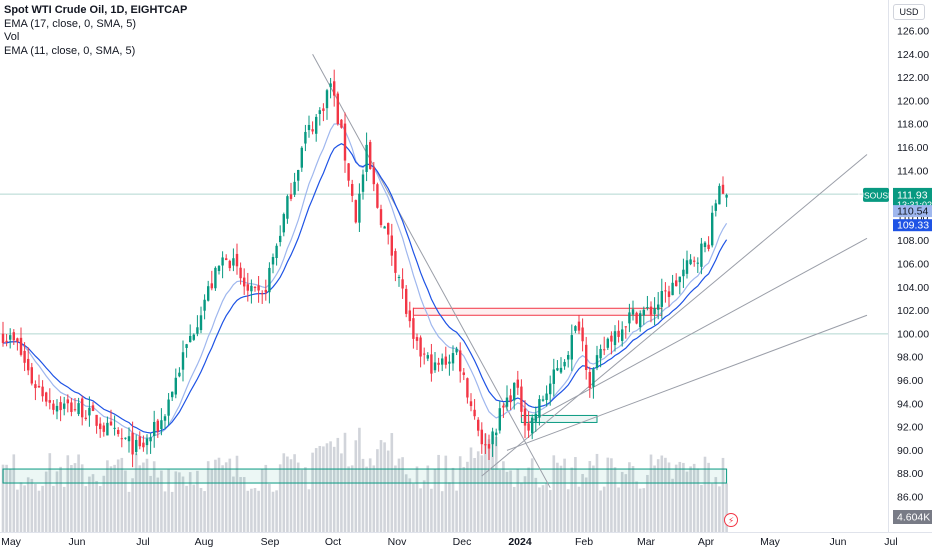 The height and width of the screenshot is (550, 932). I want to click on y-tick-label: 114.00, so click(912, 171).